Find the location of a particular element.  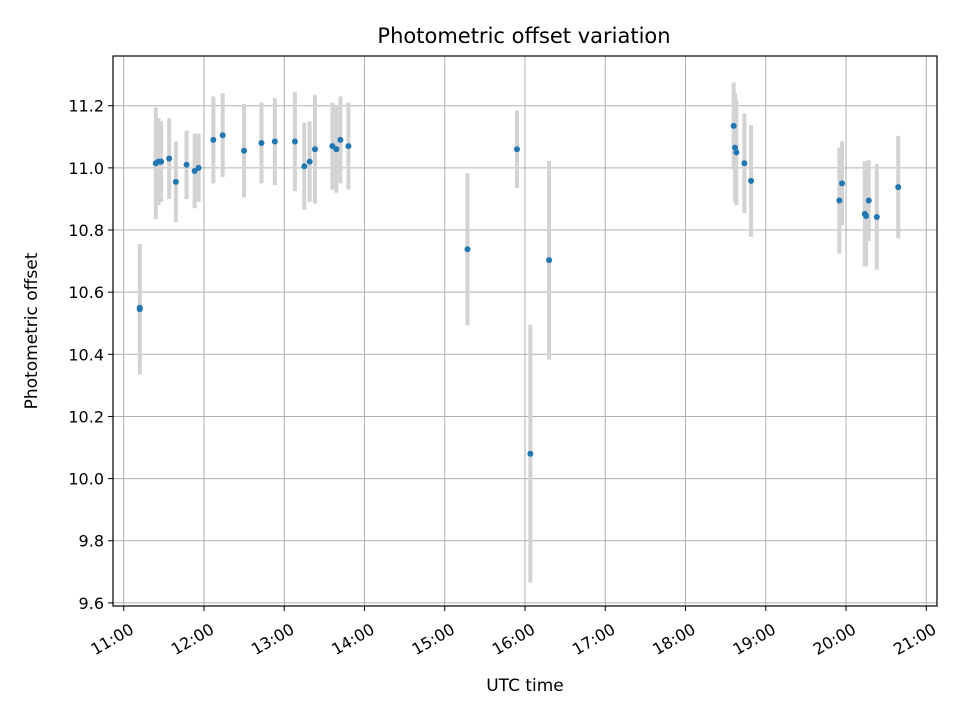

x-axis-label: UTC time is located at coordinates (525, 686).